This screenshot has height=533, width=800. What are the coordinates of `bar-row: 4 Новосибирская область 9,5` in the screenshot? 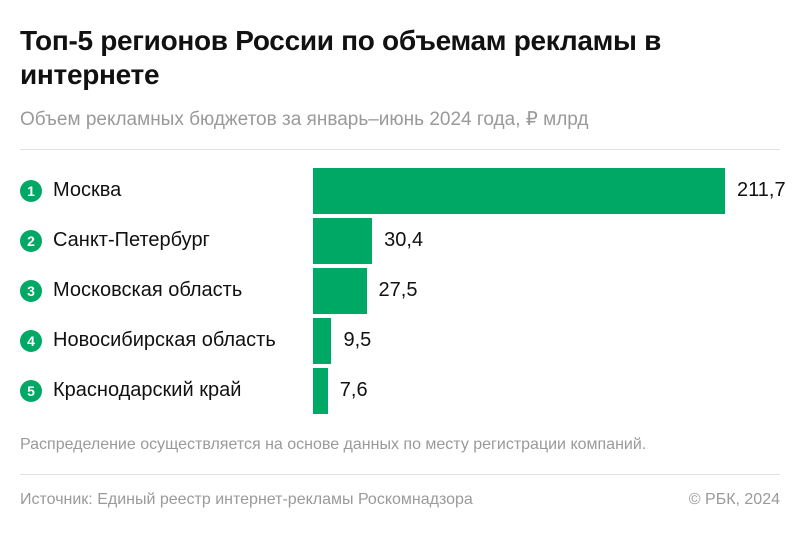 It's located at (400, 341).